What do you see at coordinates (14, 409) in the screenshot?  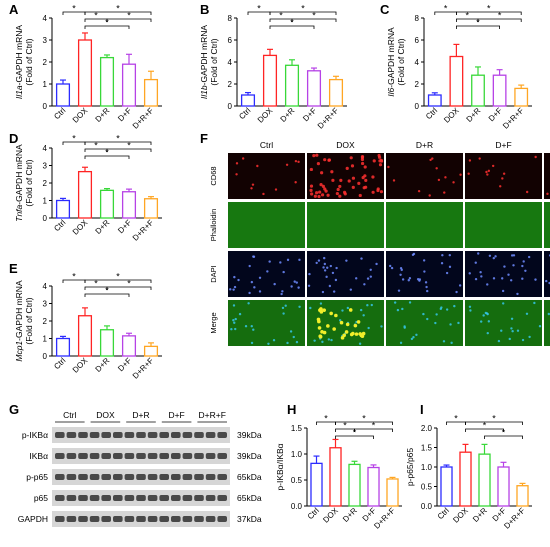 I see `panel-label: G` at bounding box center [14, 409].